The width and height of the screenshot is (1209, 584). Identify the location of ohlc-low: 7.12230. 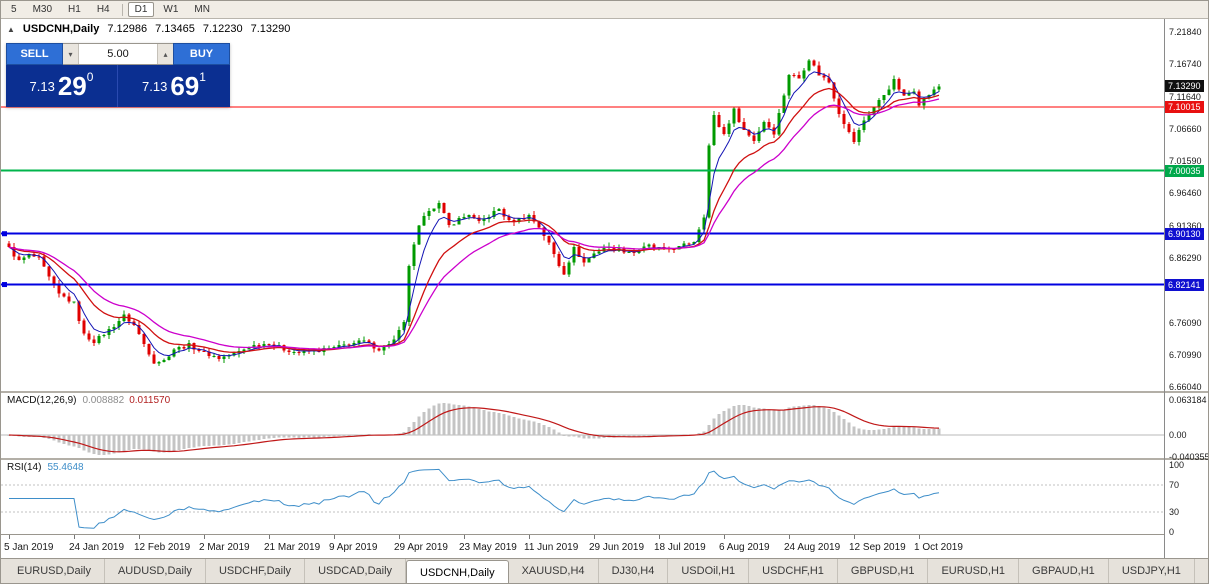
(222, 29).